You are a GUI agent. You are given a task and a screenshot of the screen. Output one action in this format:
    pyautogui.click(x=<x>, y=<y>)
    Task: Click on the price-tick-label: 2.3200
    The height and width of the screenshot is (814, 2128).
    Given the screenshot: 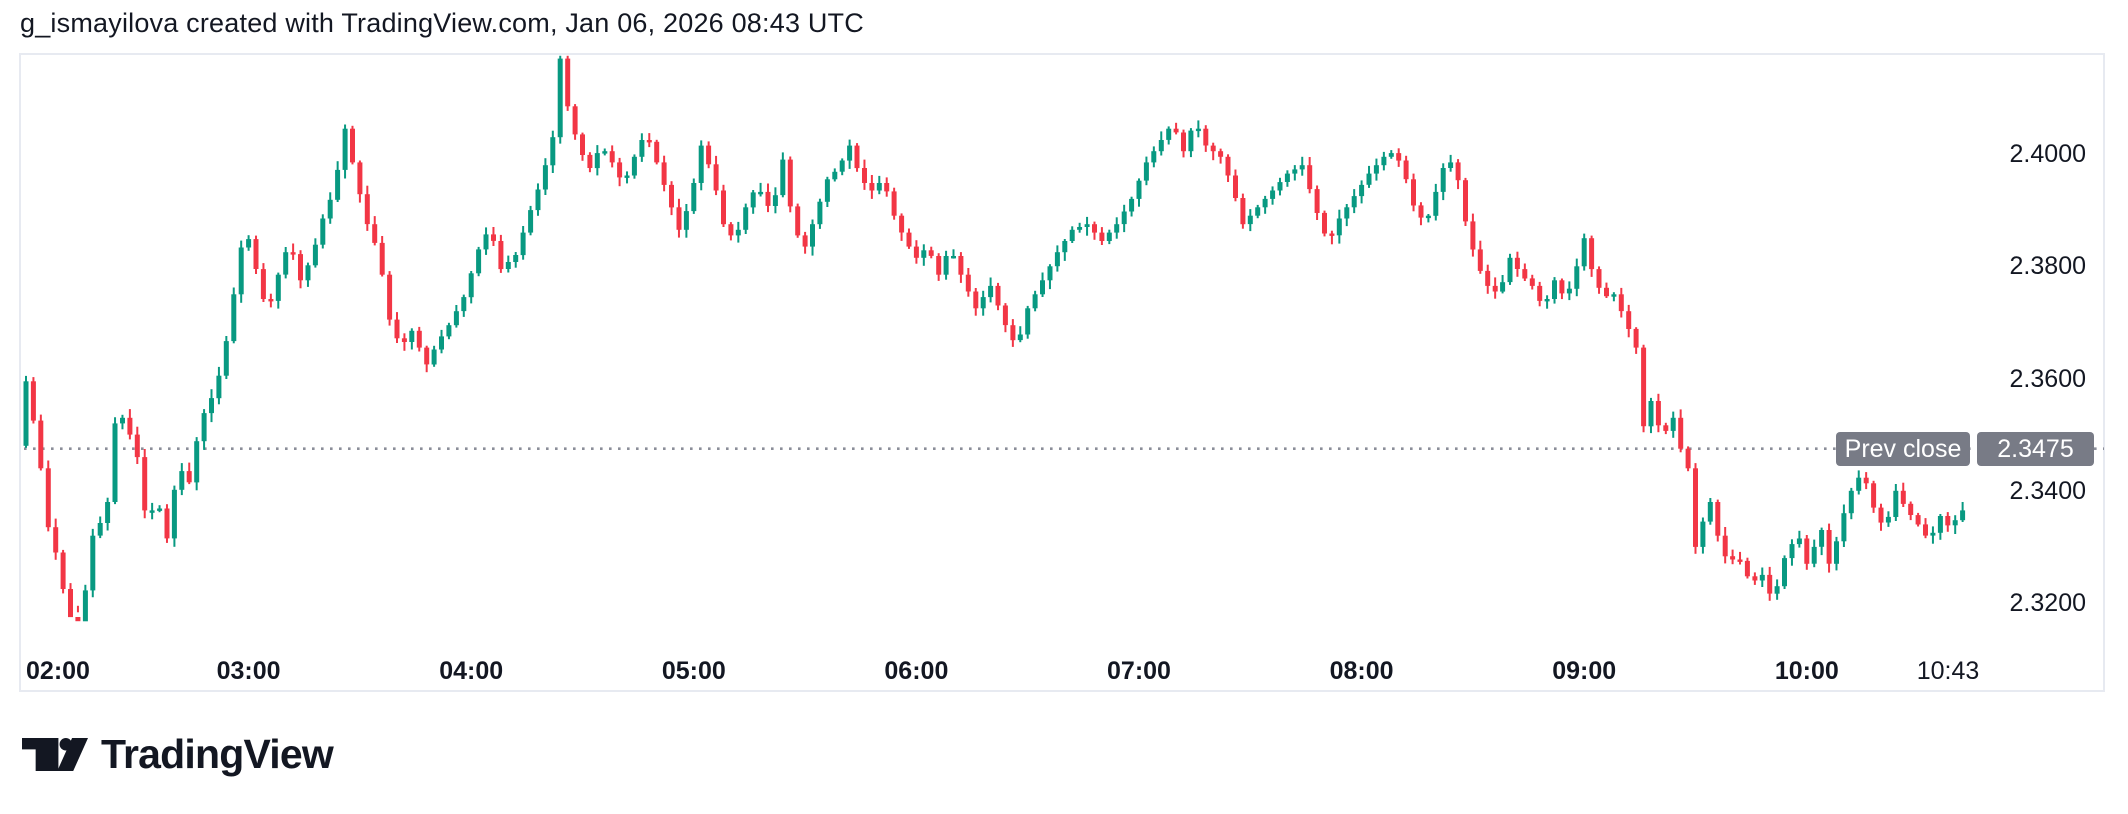 What is the action you would take?
    pyautogui.click(x=2047, y=603)
    